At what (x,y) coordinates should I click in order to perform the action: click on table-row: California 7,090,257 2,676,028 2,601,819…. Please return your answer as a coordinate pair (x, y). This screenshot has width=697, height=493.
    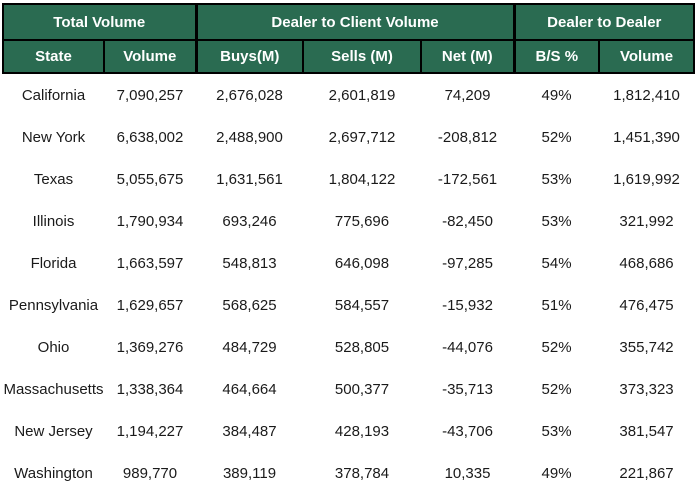
    Looking at the image, I should click on (349, 94).